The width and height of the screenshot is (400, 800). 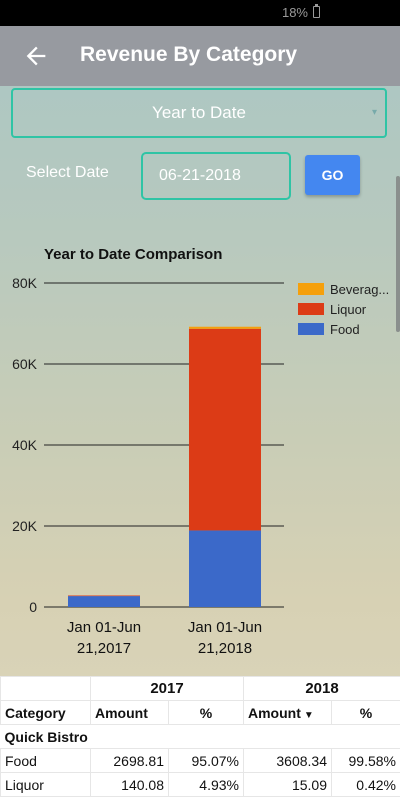 I want to click on y-tick-label: 0, so click(x=33, y=607).